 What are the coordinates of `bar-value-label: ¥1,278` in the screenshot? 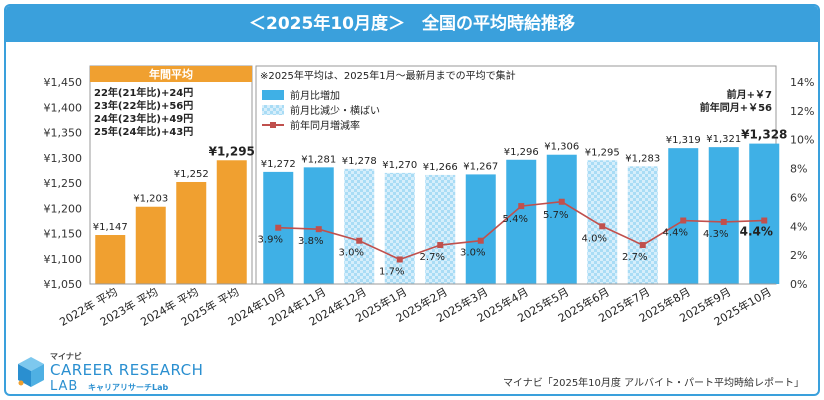 It's located at (359, 161).